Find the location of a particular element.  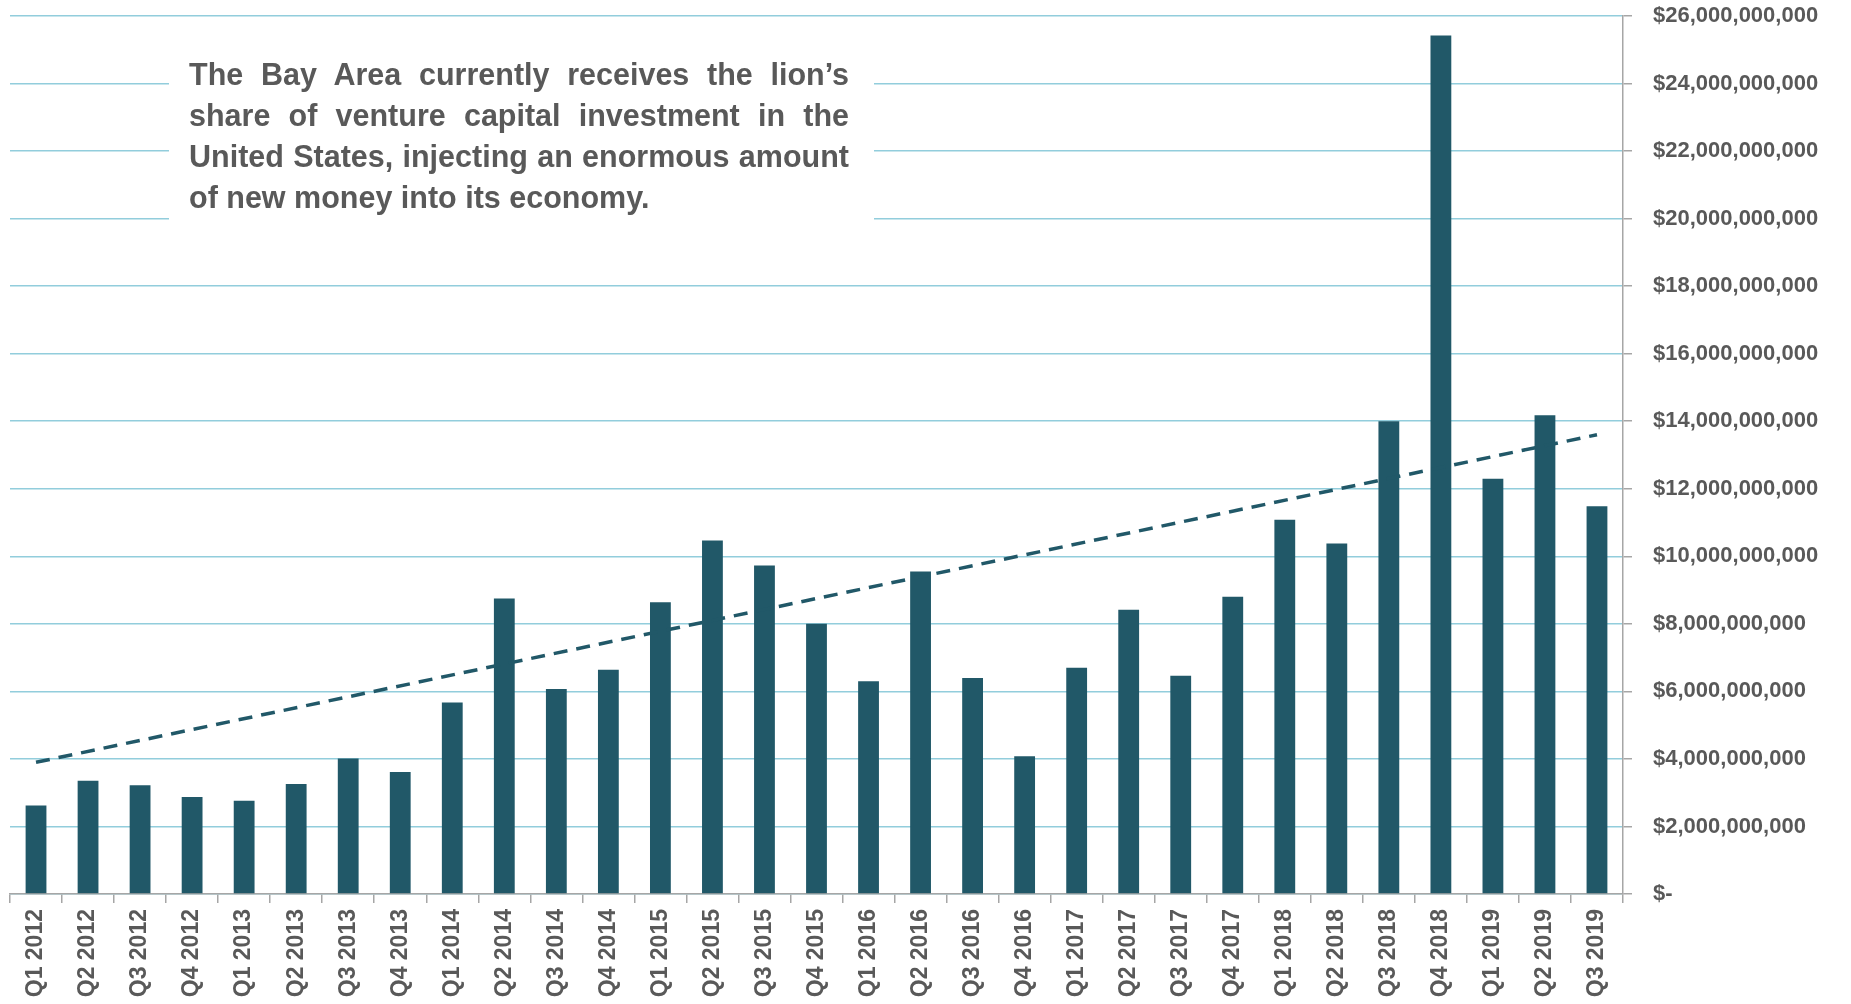

x-tick-label: Q2 2014 is located at coordinates (502, 953).